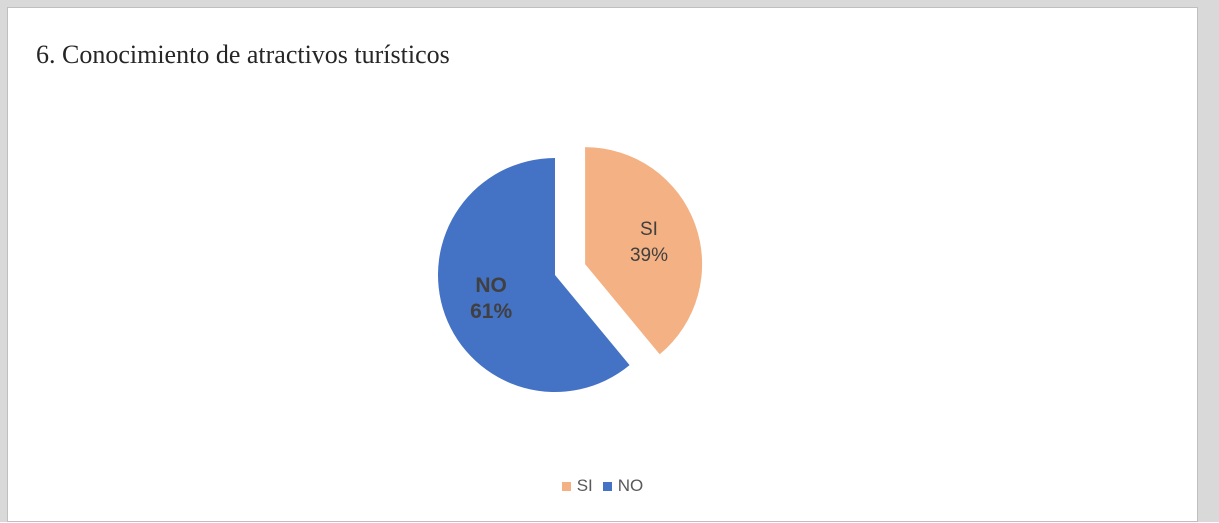  What do you see at coordinates (566, 486) in the screenshot?
I see `legend-swatch-si` at bounding box center [566, 486].